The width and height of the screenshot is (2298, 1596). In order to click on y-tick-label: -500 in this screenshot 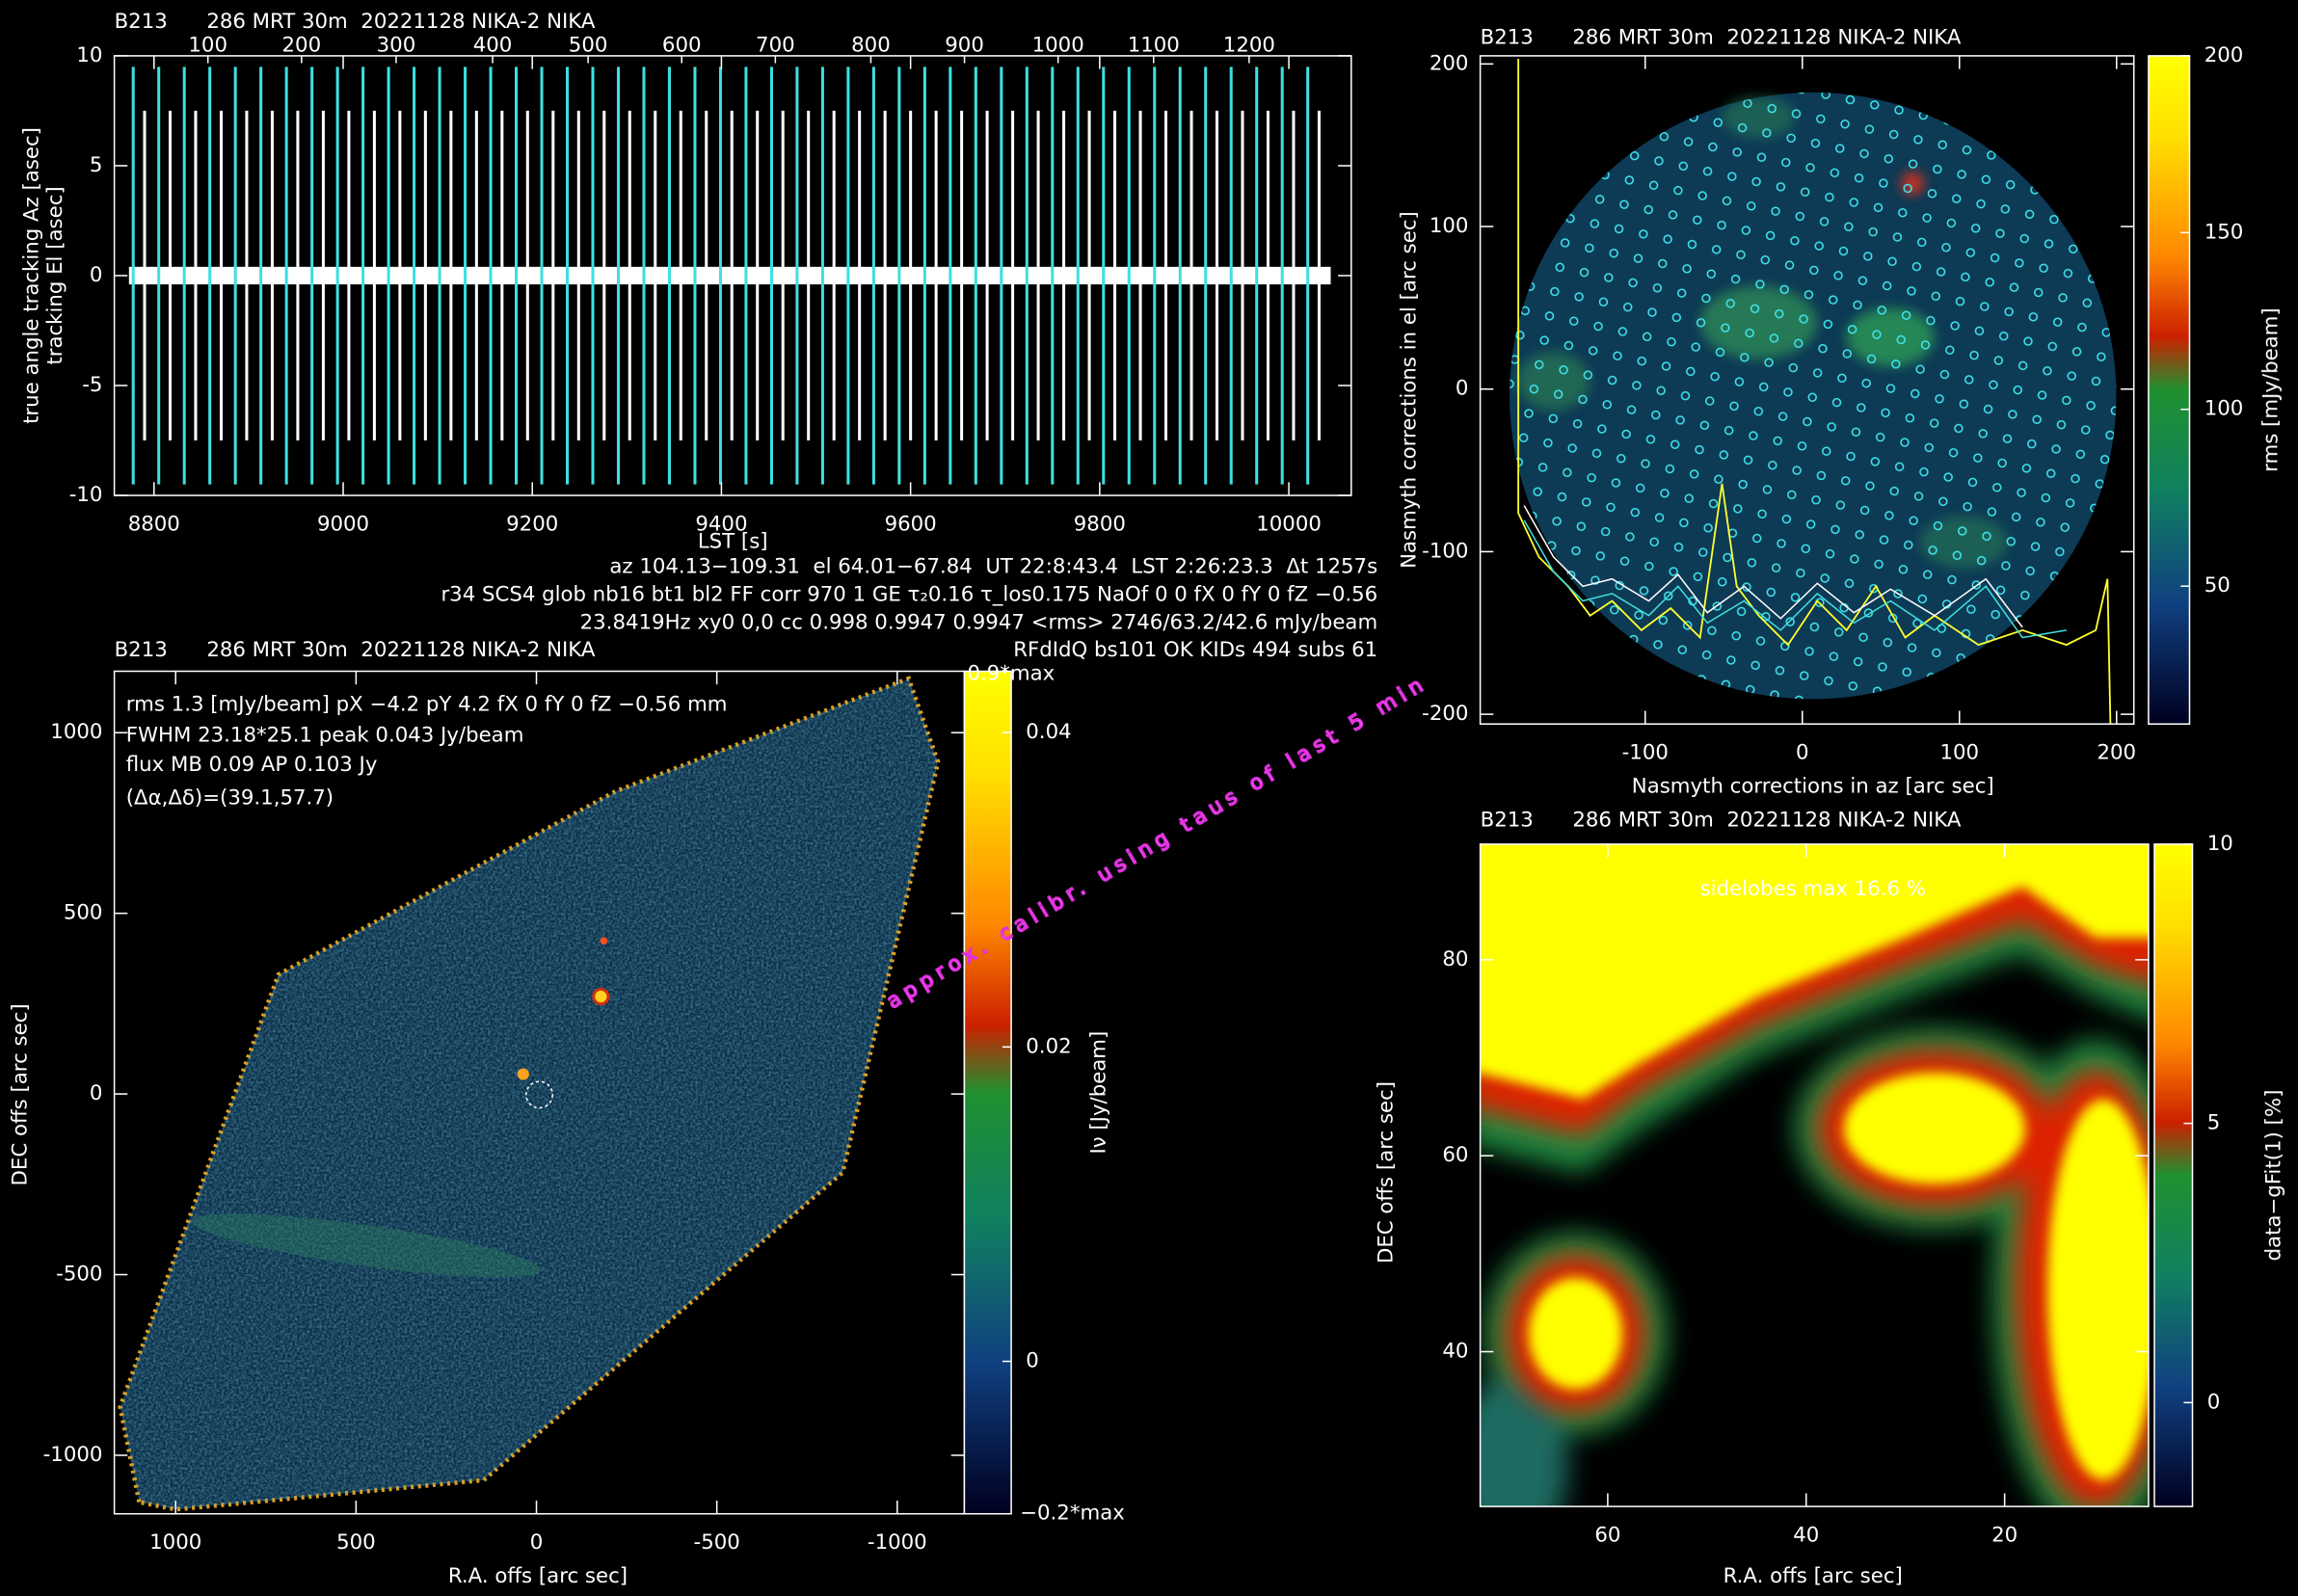, I will do `click(79, 1275)`.